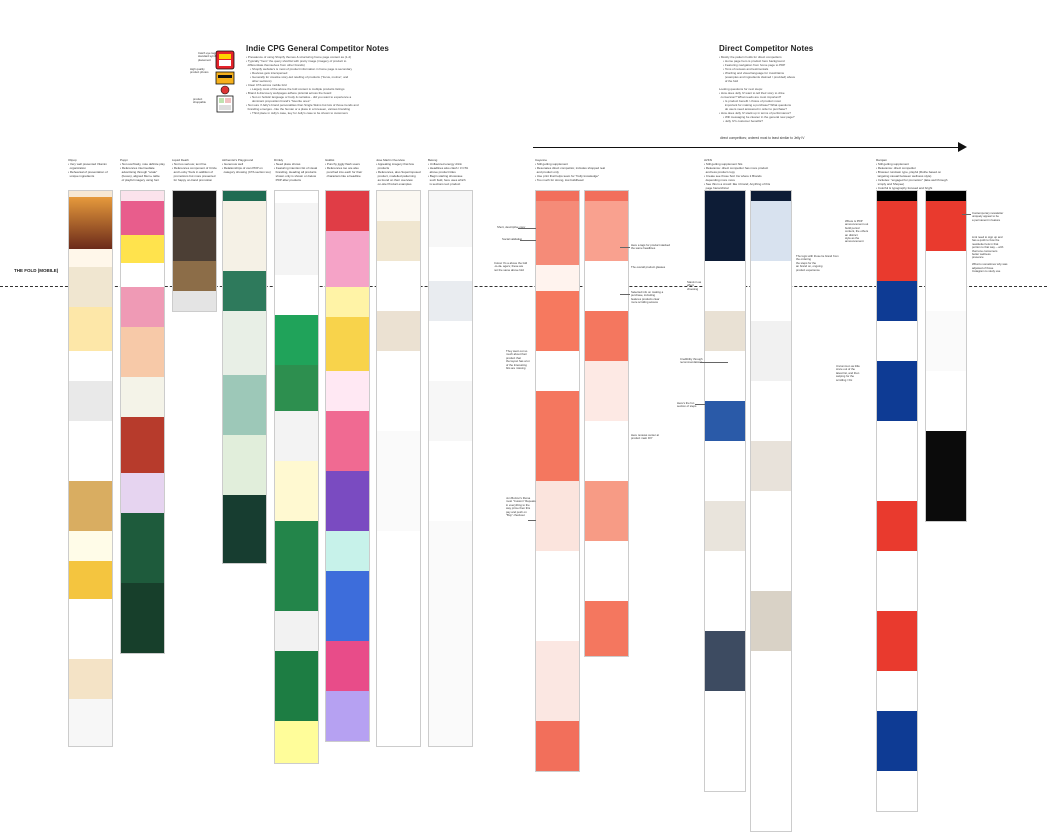 This screenshot has width=1047, height=839. I want to click on fold-label: THE FOLD (MOBILE), so click(36, 270).